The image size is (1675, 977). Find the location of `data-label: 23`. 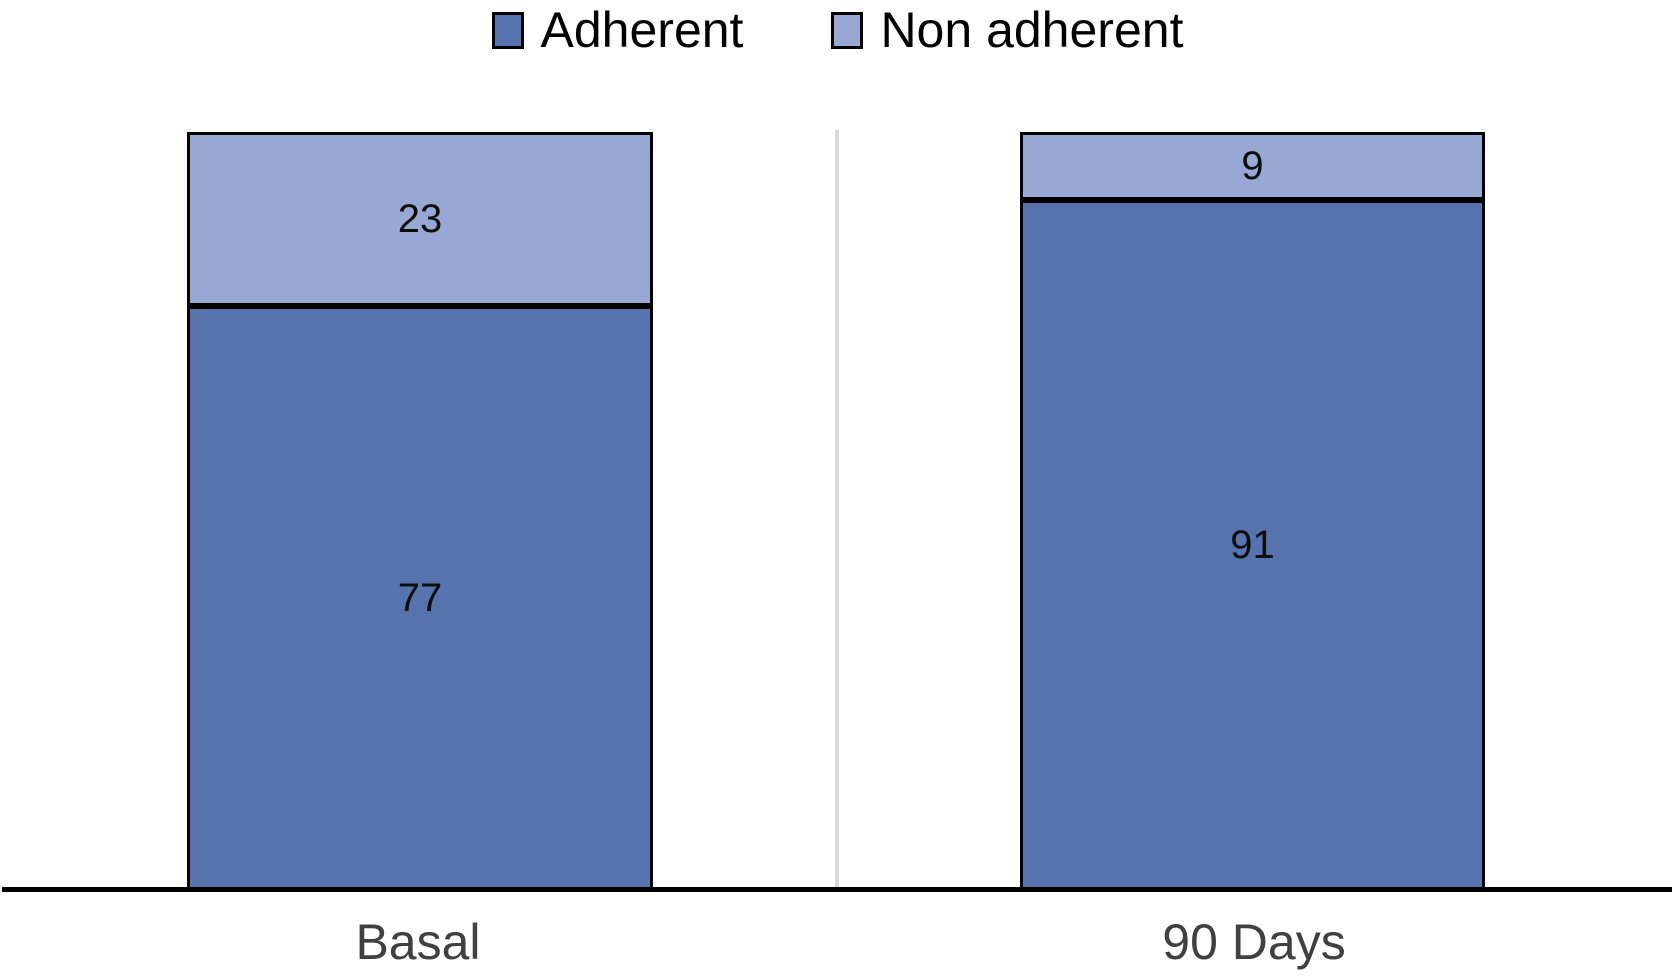

data-label: 23 is located at coordinates (420, 219).